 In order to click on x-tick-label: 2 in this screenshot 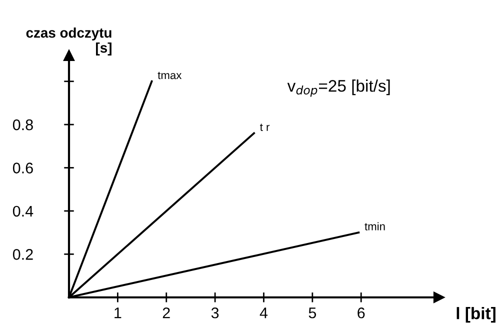, I will do `click(166, 312)`.